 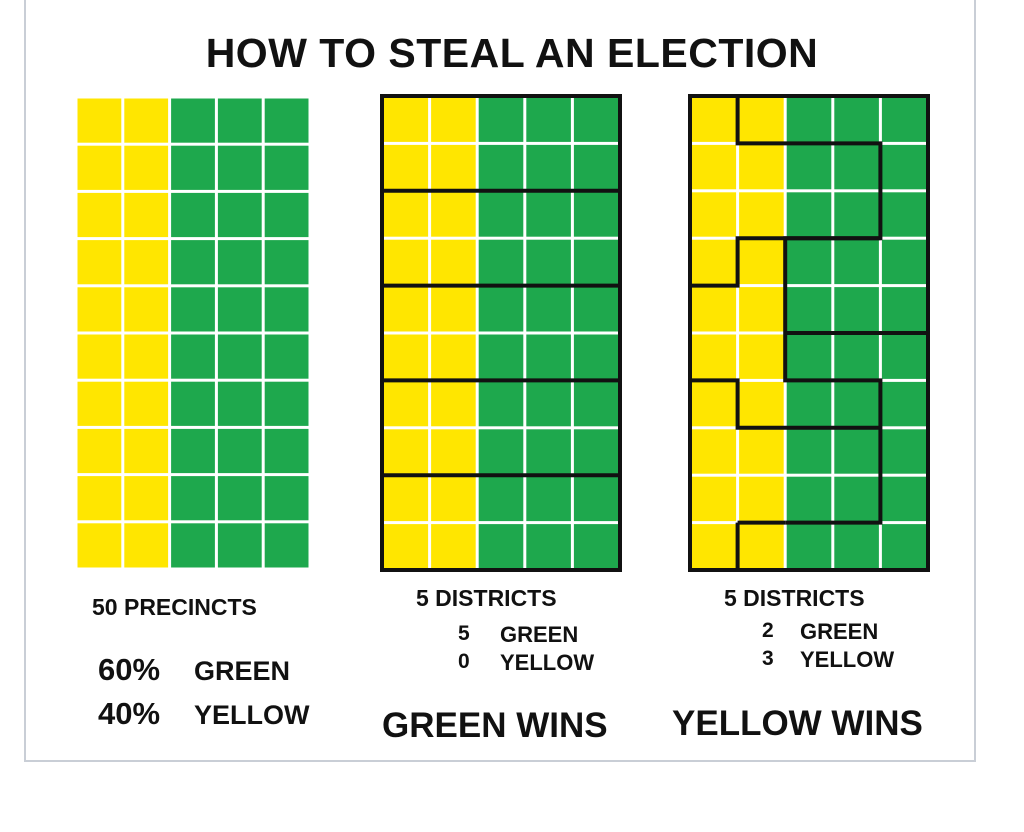 What do you see at coordinates (501, 333) in the screenshot?
I see `panel2-outer-border` at bounding box center [501, 333].